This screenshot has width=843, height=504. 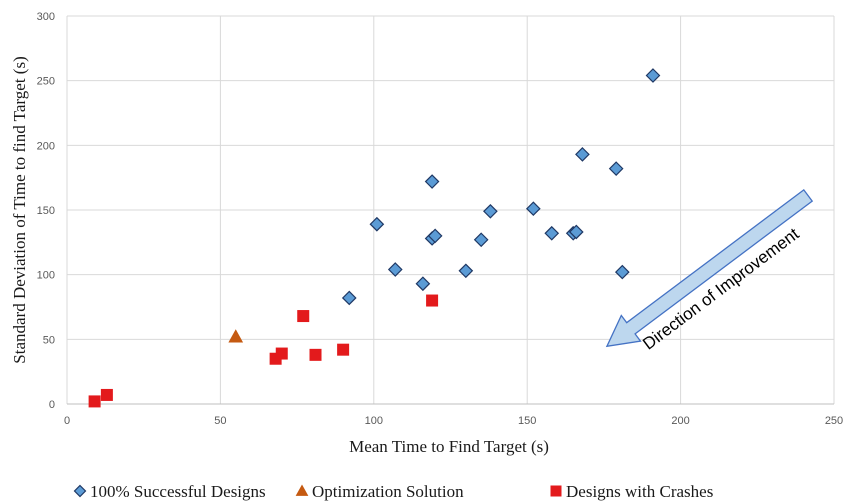 I want to click on y-tick-label: 300, so click(x=46, y=17).